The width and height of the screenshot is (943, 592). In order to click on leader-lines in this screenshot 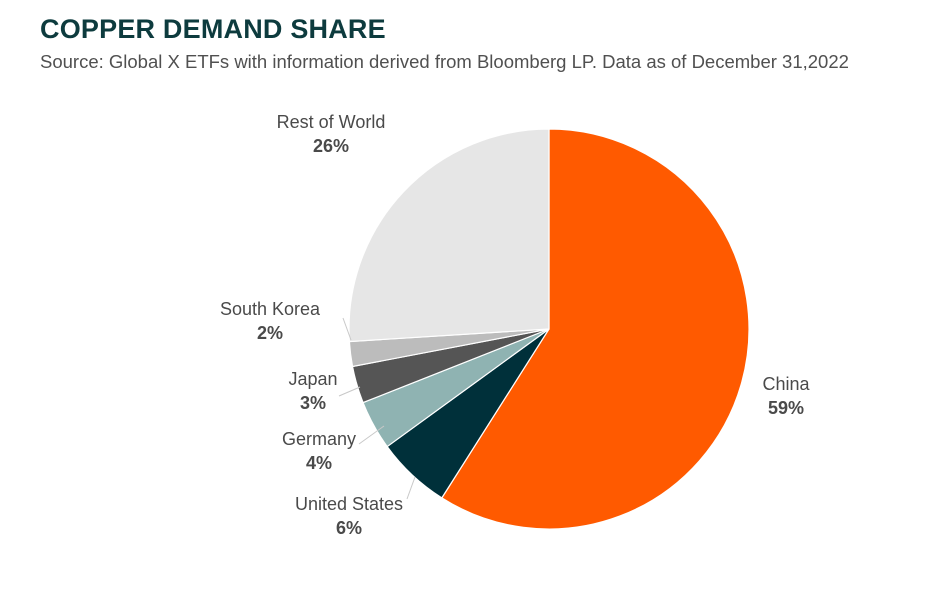, I will do `click(377, 408)`.